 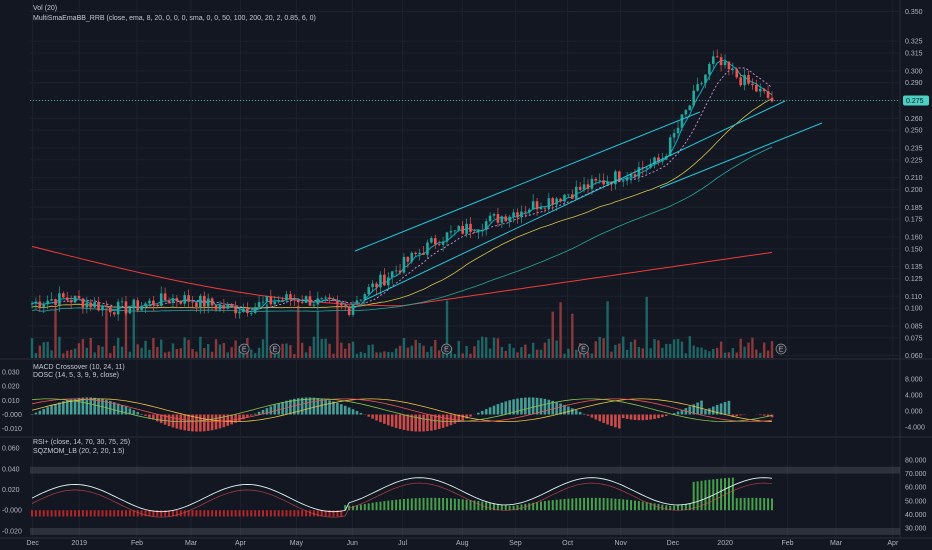 What do you see at coordinates (465, 470) in the screenshot?
I see `rsi-overbought-band` at bounding box center [465, 470].